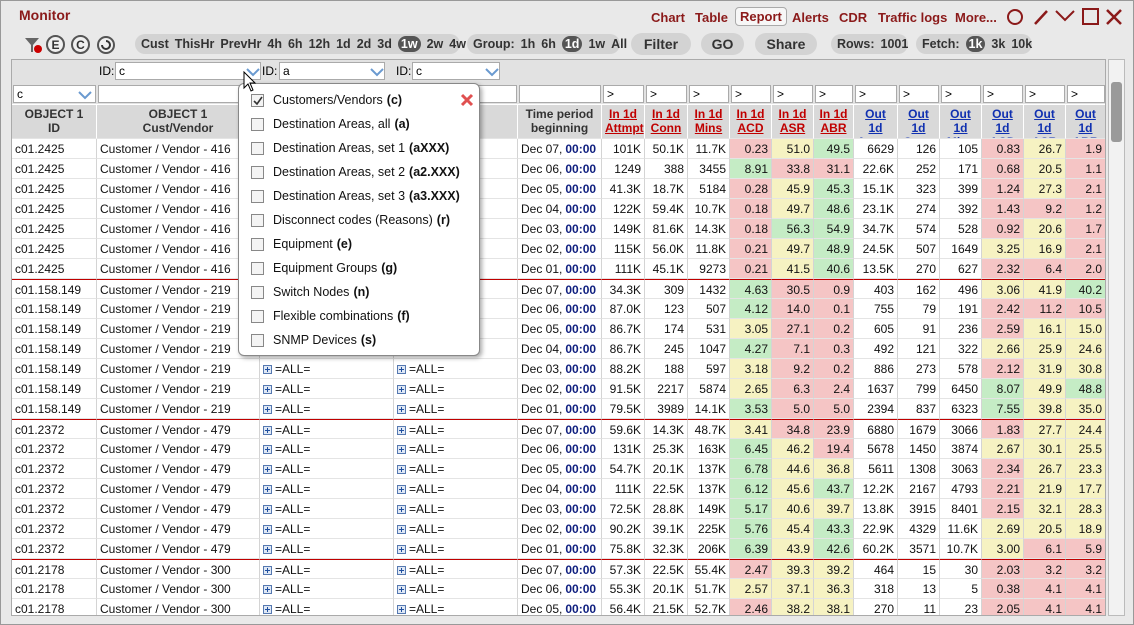 This screenshot has width=1134, height=625. What do you see at coordinates (155, 44) in the screenshot?
I see `period-option: Cust` at bounding box center [155, 44].